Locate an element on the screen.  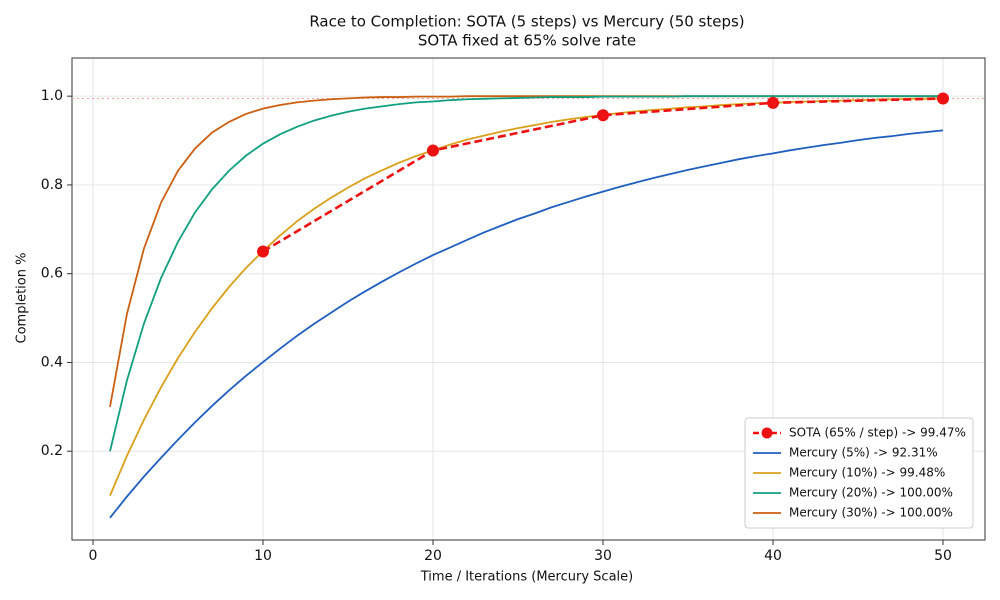
legend-box is located at coordinates (859, 473).